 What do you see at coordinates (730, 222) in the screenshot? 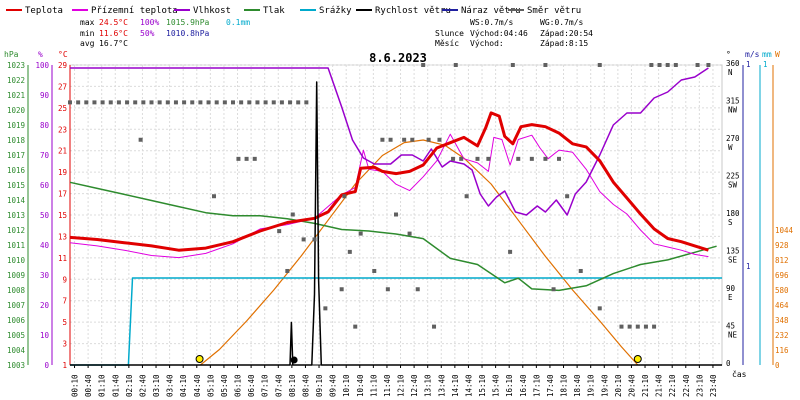
I see `dir-tick-compass: S` at bounding box center [730, 222].